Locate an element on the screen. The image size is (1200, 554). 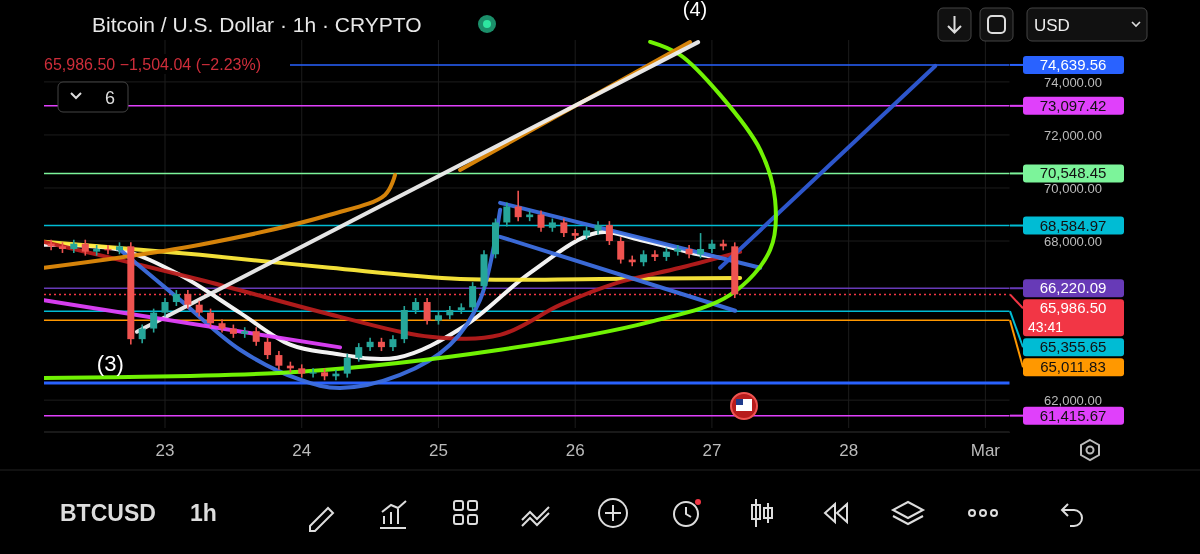
y-tick-label: 68,000.00 is located at coordinates (1073, 242).